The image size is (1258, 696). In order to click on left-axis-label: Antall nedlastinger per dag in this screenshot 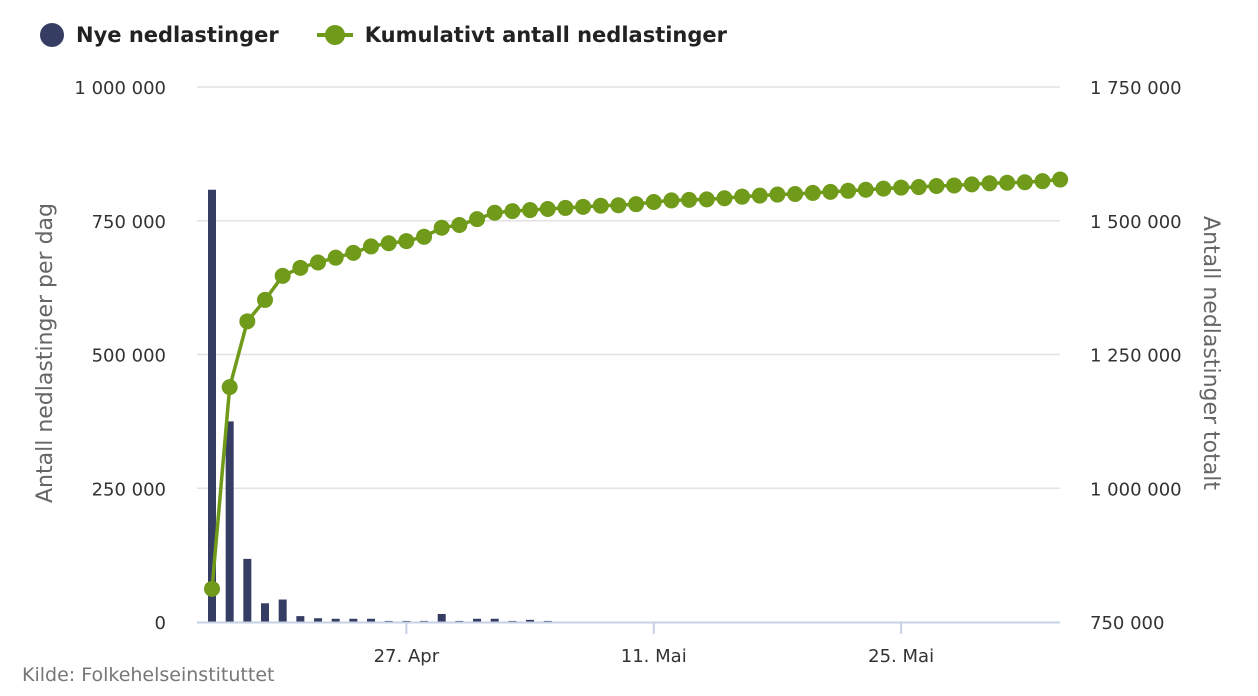, I will do `click(45, 353)`.